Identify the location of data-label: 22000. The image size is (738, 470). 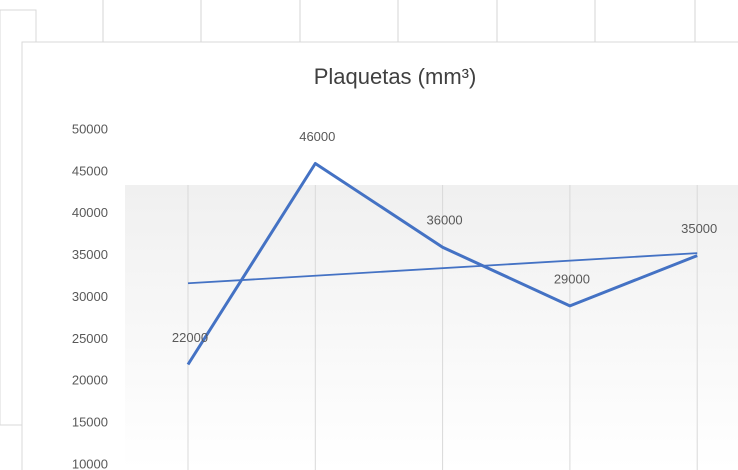
(190, 337).